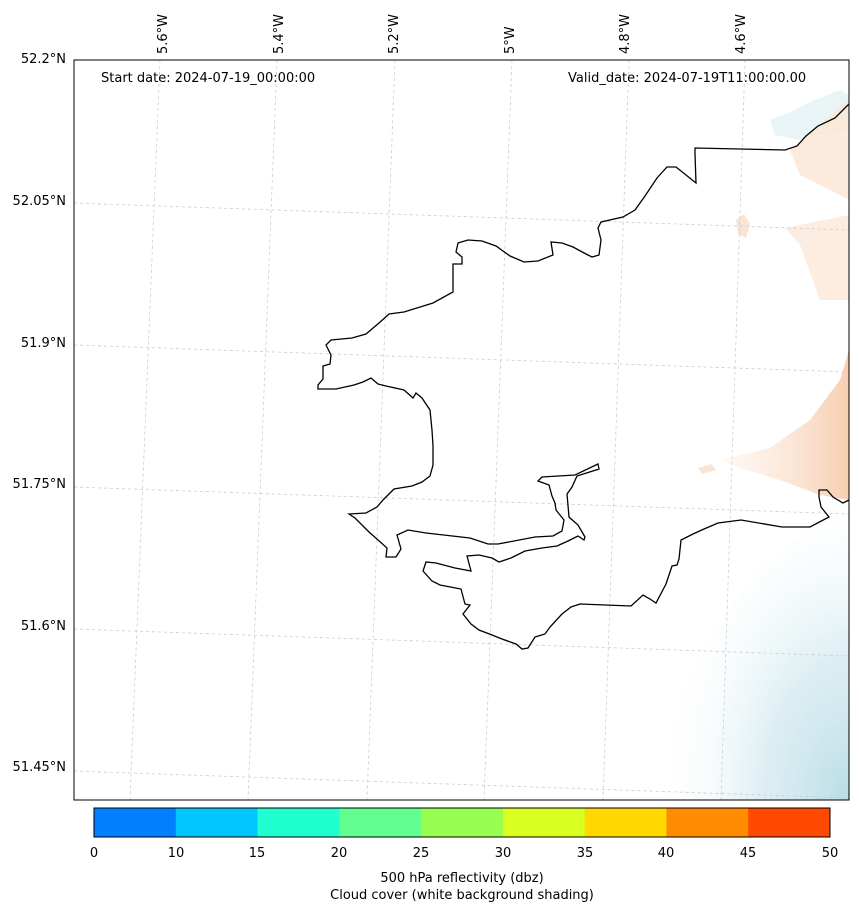 The width and height of the screenshot is (859, 914). Describe the element at coordinates (279, 33) in the screenshot. I see `lon-tick-label: 5.4°W` at that location.